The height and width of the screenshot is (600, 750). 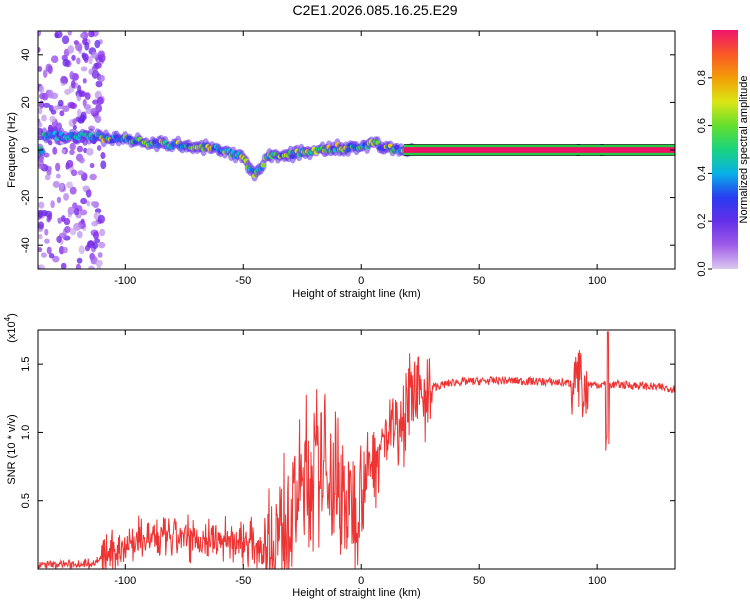 What do you see at coordinates (356, 294) in the screenshot?
I see `heat-xlabel: Height of straight line (km)` at bounding box center [356, 294].